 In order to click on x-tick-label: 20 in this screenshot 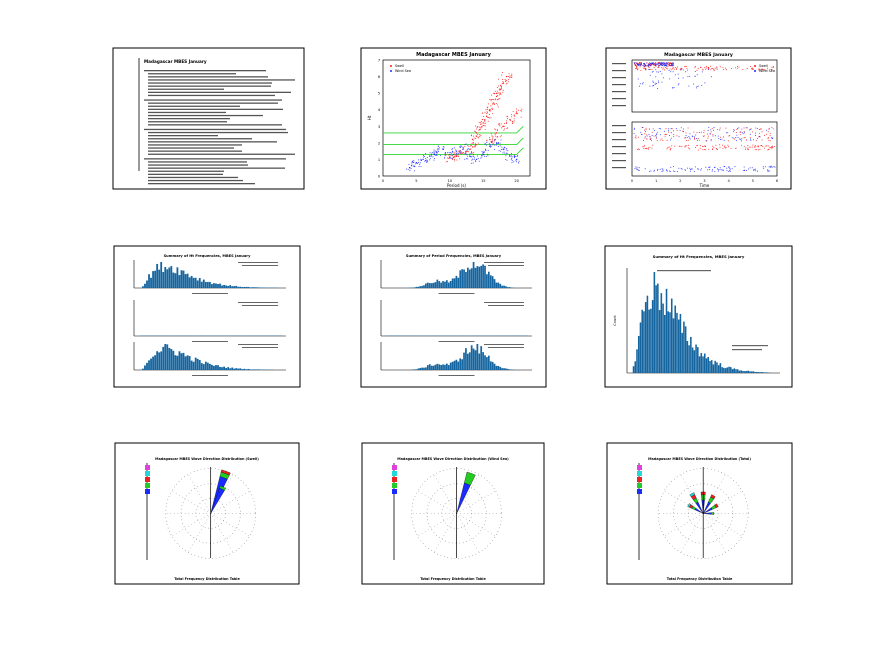, I will do `click(516, 181)`.